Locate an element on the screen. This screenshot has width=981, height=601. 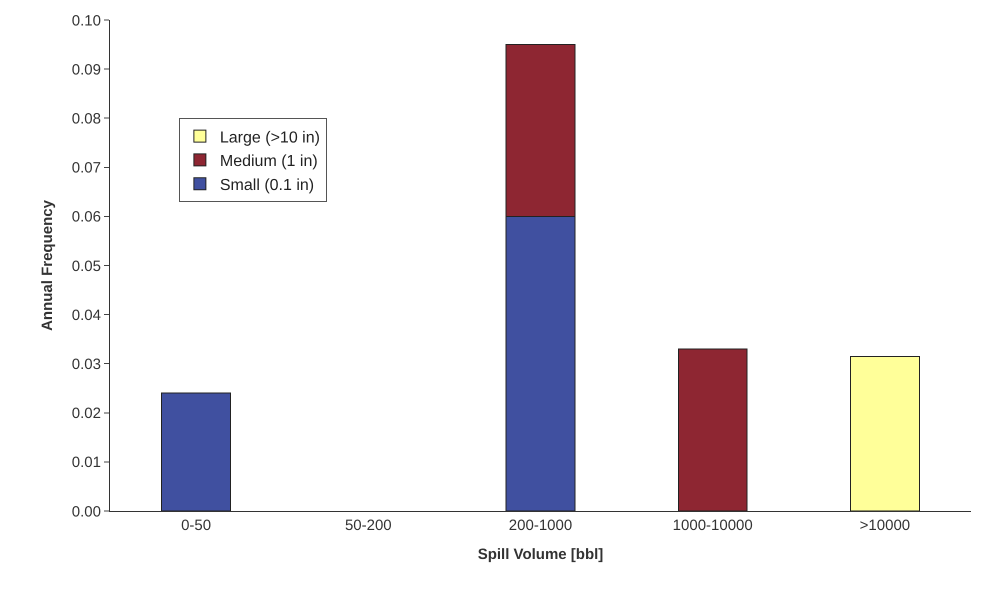
y-tick-label: 0.00 is located at coordinates (86, 511).